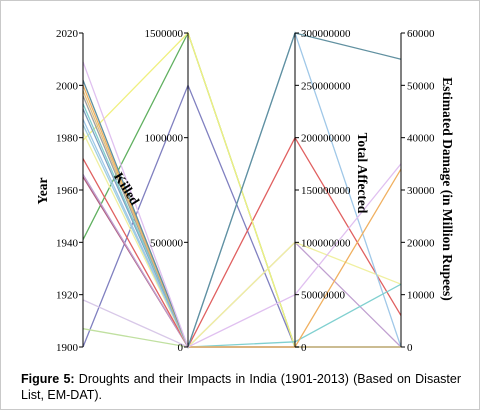  Describe the element at coordinates (410, 348) in the screenshot. I see `tick-label-estimated-damage-in-million-rupees-0: 0` at that location.